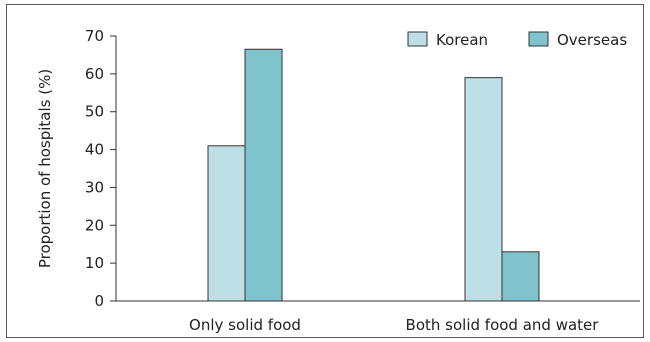 The height and width of the screenshot is (342, 650). I want to click on y-axis-ticks: 0 10 20 30 40 50 60 70, so click(100, 168).